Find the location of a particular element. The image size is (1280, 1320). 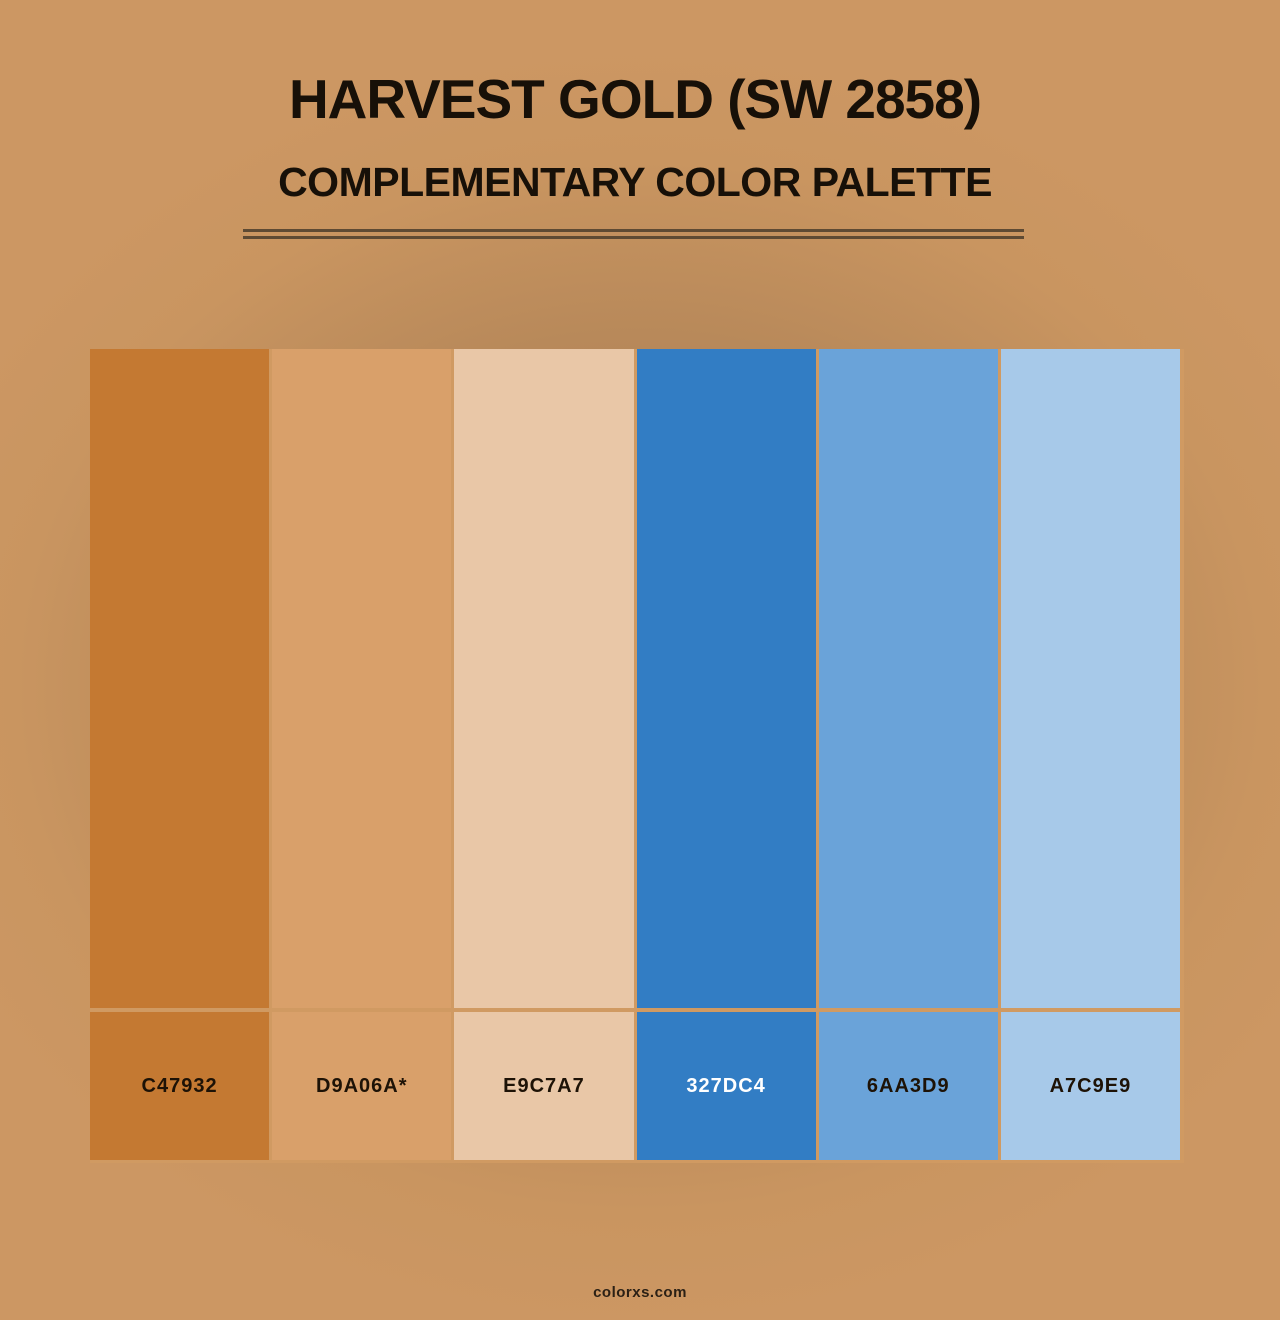

color-swatch-C47932 is located at coordinates (180, 678).